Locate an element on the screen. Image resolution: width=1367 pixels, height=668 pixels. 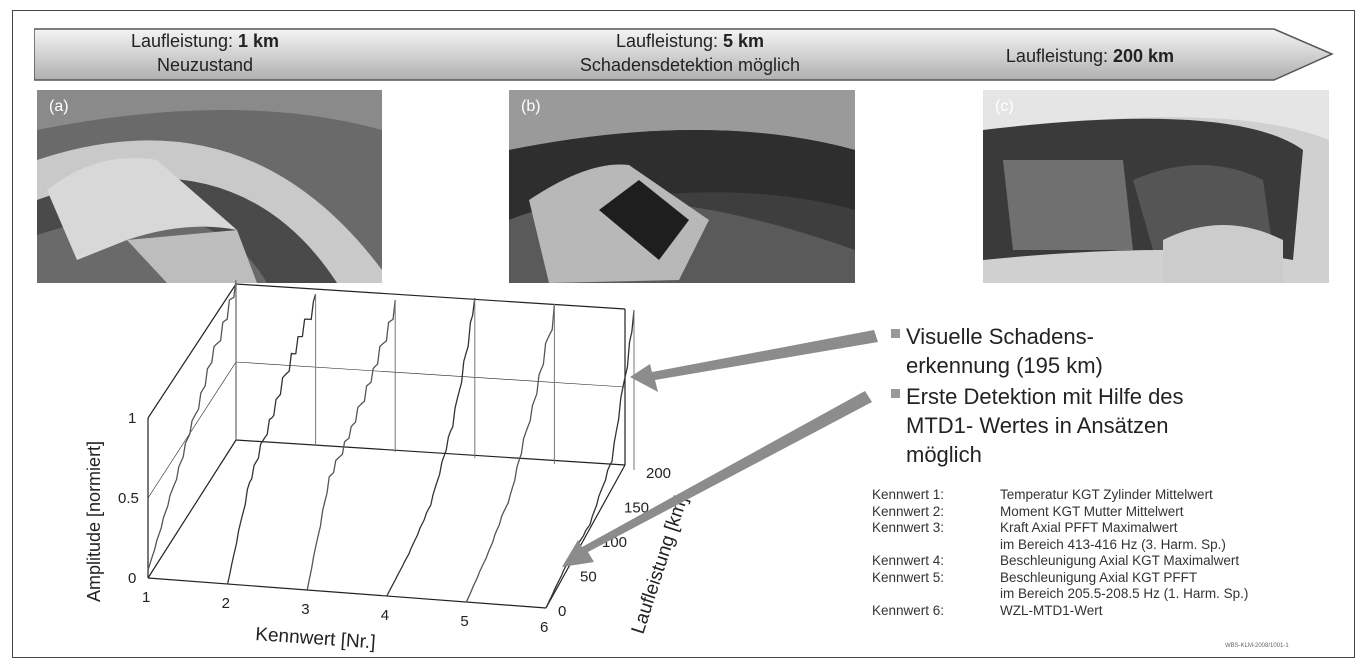
back-floor-line is located at coordinates (430, 452).